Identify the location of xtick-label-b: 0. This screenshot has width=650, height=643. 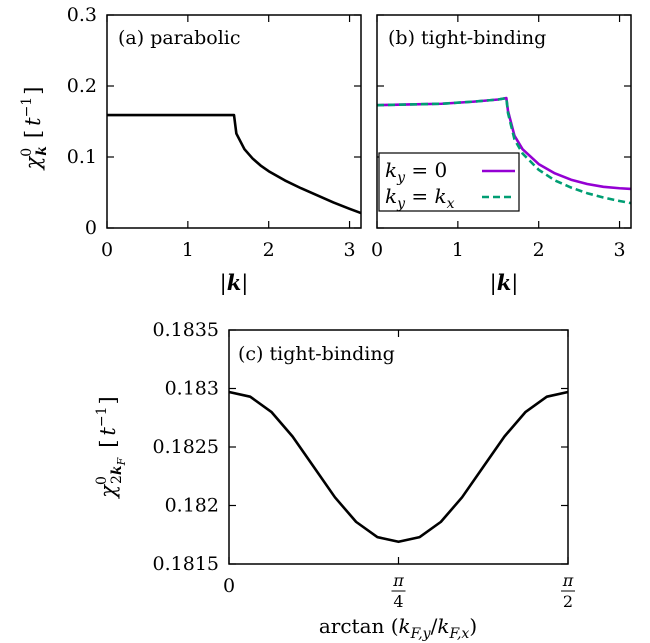
(377, 250).